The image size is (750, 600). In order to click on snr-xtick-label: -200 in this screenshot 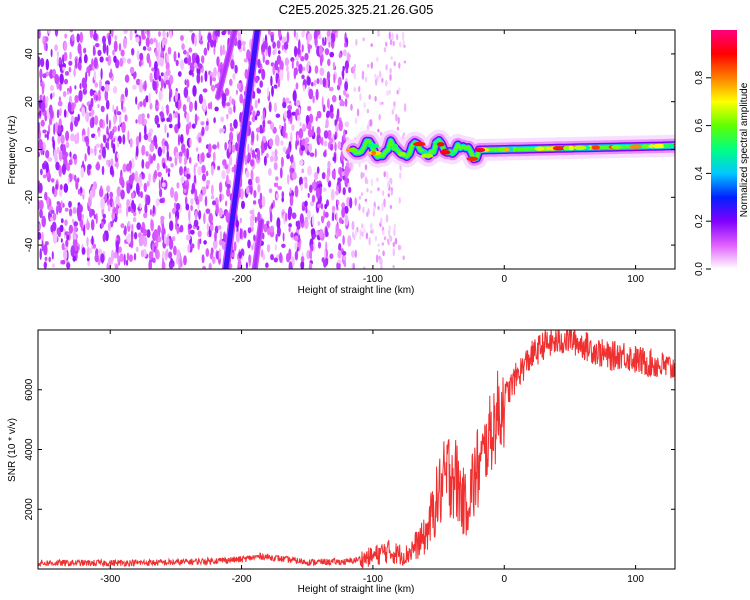, I will do `click(242, 579)`.